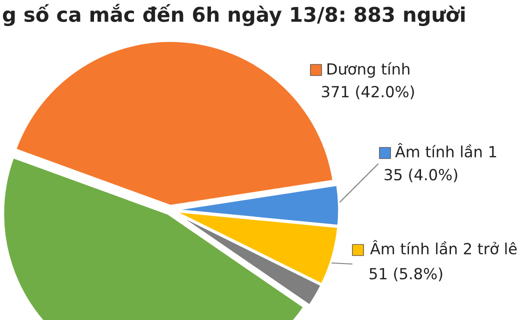  I want to click on data-label: 371 (42.0%), so click(368, 93).